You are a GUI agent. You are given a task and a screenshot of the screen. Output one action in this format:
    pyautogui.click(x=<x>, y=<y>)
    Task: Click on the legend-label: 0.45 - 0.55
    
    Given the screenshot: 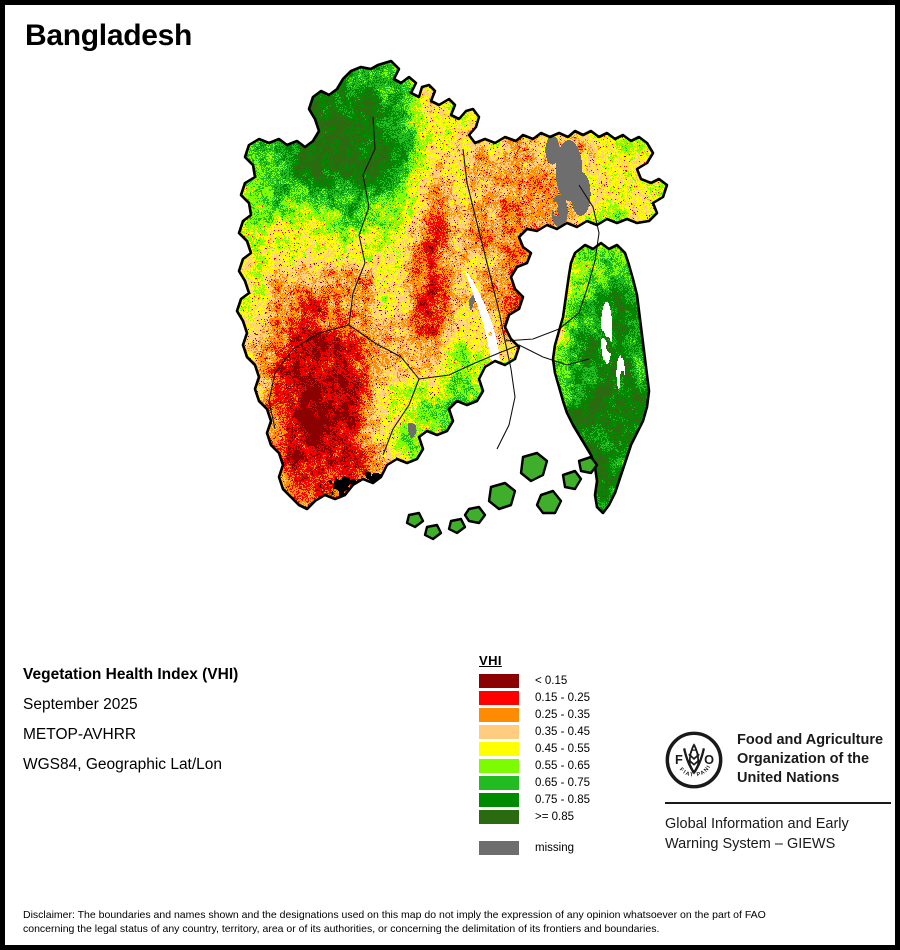 What is the action you would take?
    pyautogui.click(x=562, y=748)
    